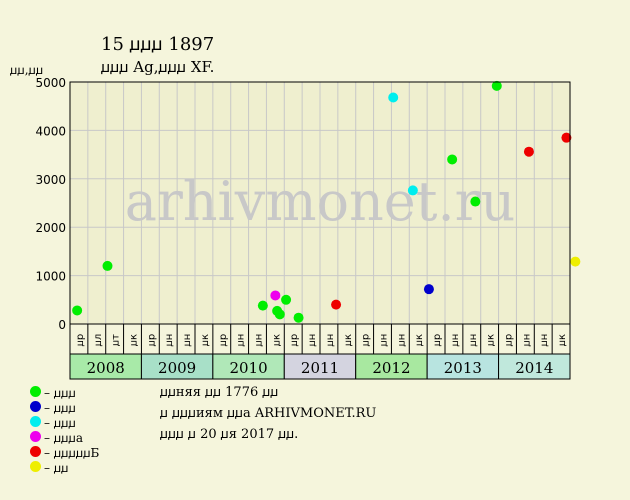 Image resolution: width=630 pixels, height=500 pixels. What do you see at coordinates (56, 468) in the screenshot?
I see `legend-label: – ꙡꙡ` at bounding box center [56, 468].